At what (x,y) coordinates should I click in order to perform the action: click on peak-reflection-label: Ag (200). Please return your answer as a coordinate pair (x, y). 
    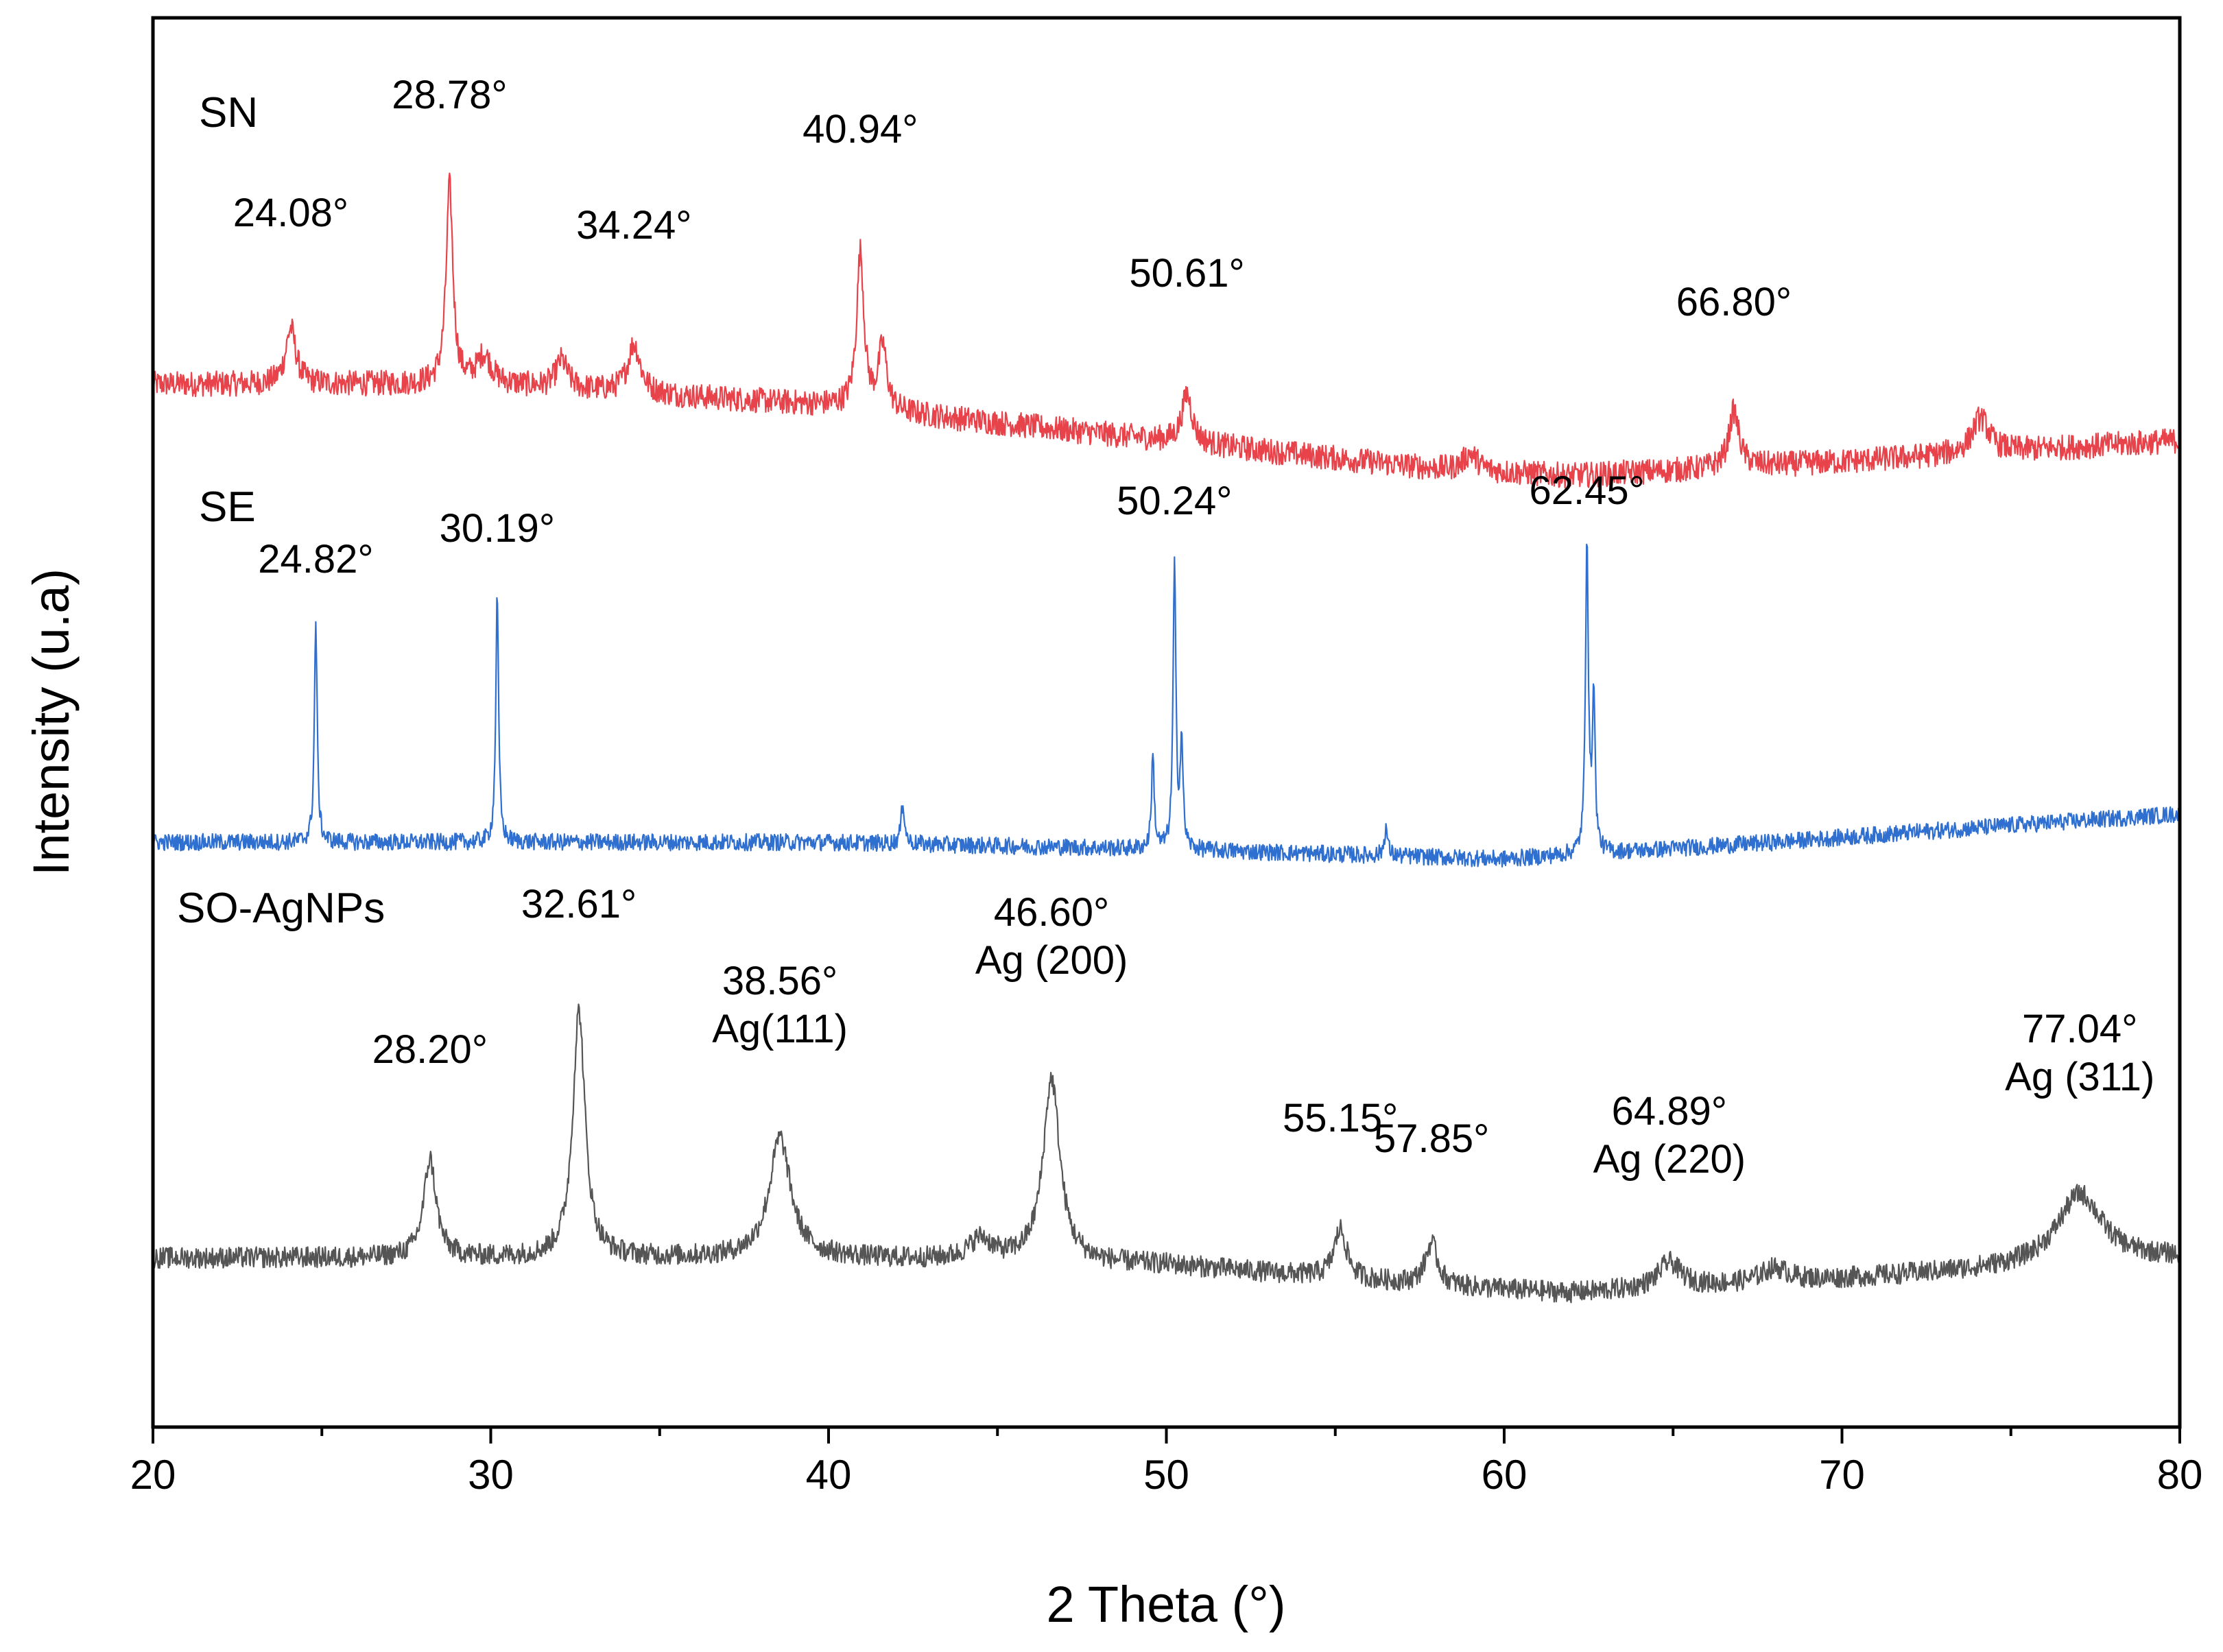
    Looking at the image, I should click on (1051, 960).